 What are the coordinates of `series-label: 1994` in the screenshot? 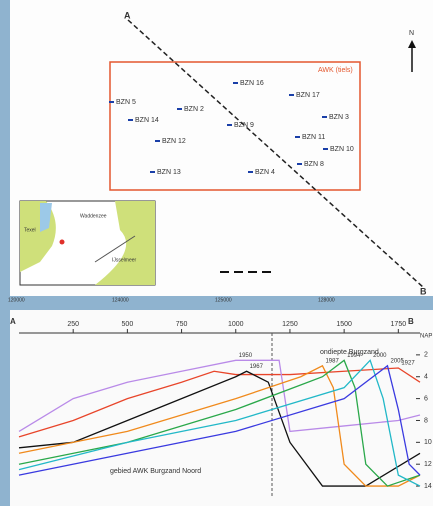 It's located at (354, 356).